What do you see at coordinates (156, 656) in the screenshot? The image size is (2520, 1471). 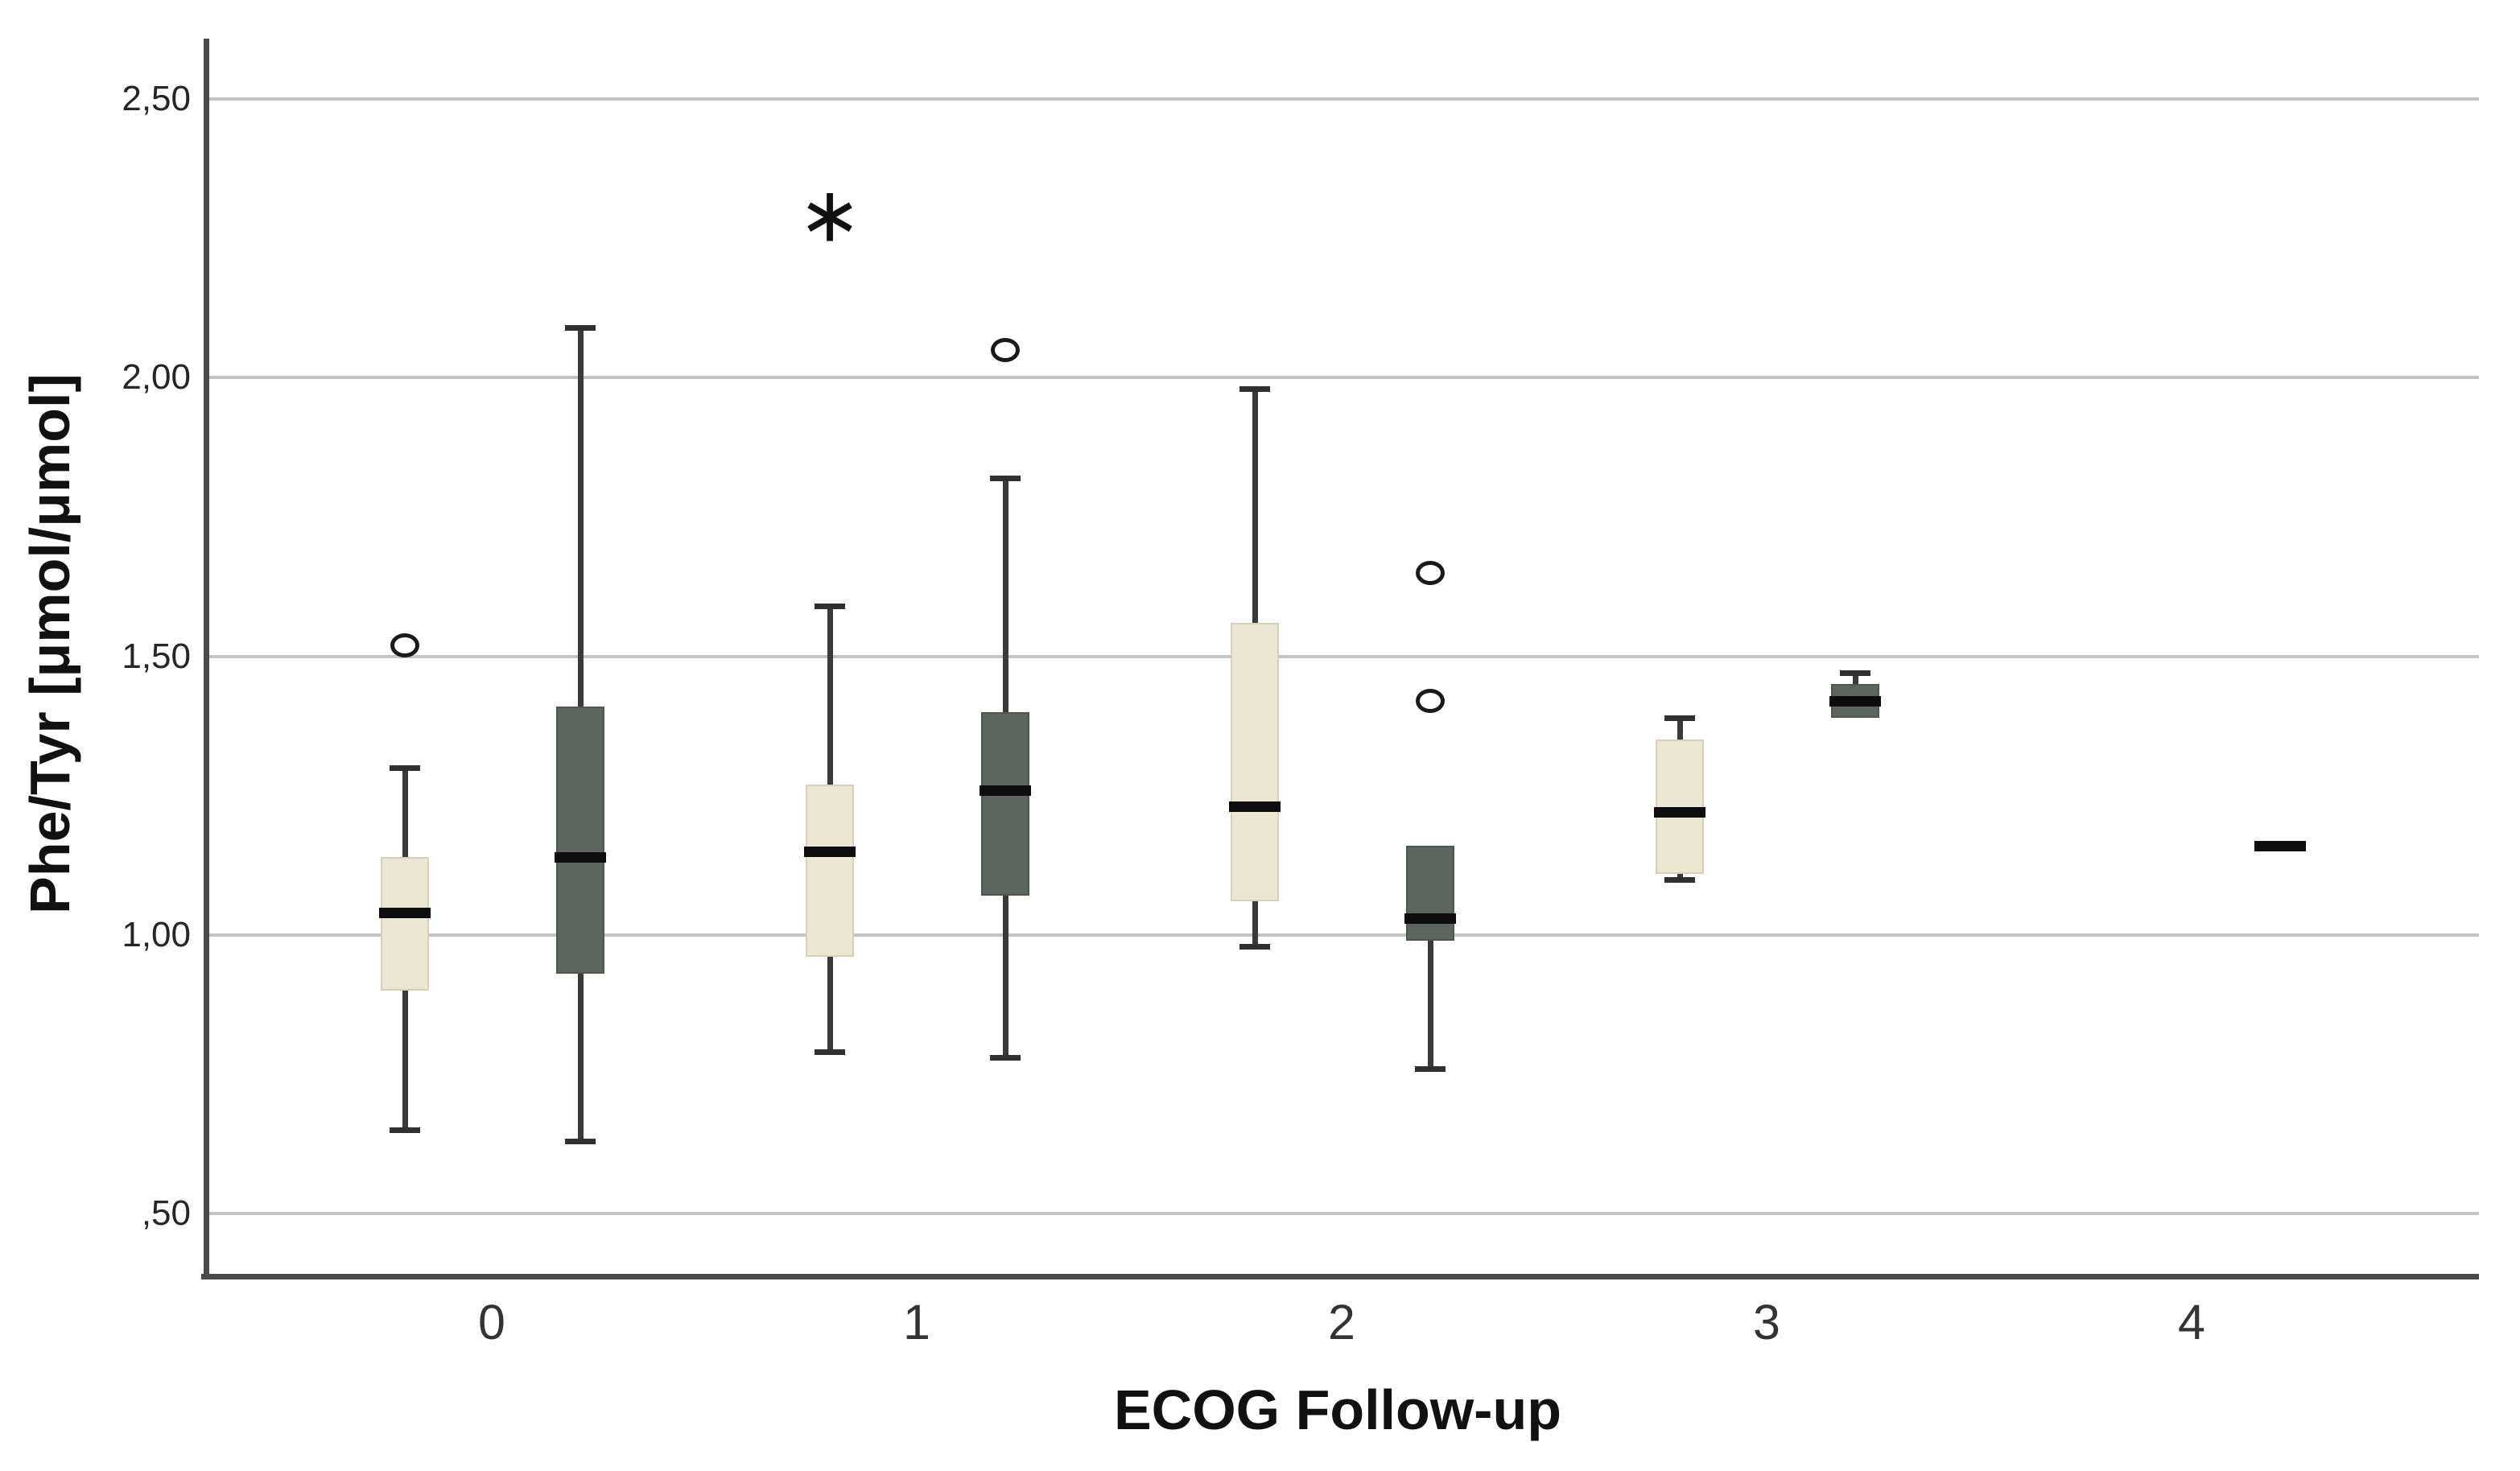 I see `y-tick-label: 1,50` at bounding box center [156, 656].